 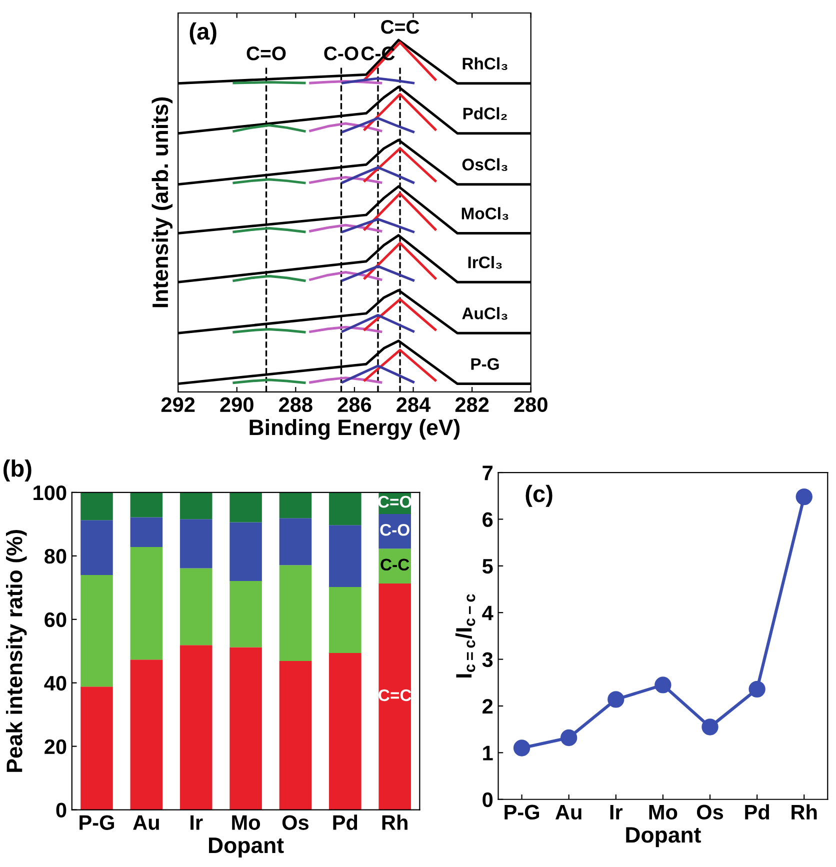 I want to click on y-tick-label: 2, so click(x=487, y=706).